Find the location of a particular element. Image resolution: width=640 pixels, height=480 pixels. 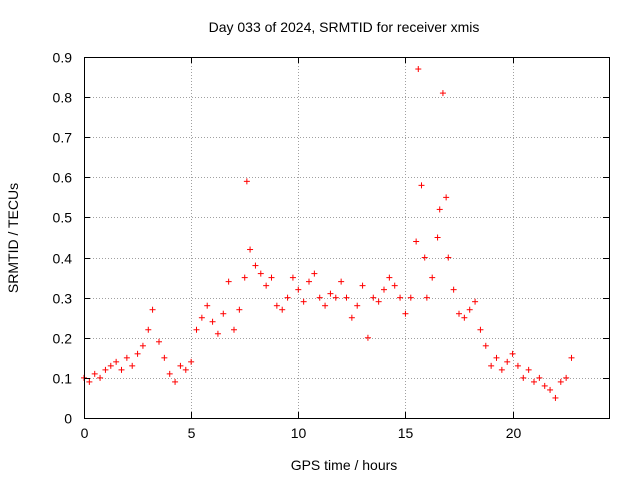

x-tick-label: 5 is located at coordinates (192, 433).